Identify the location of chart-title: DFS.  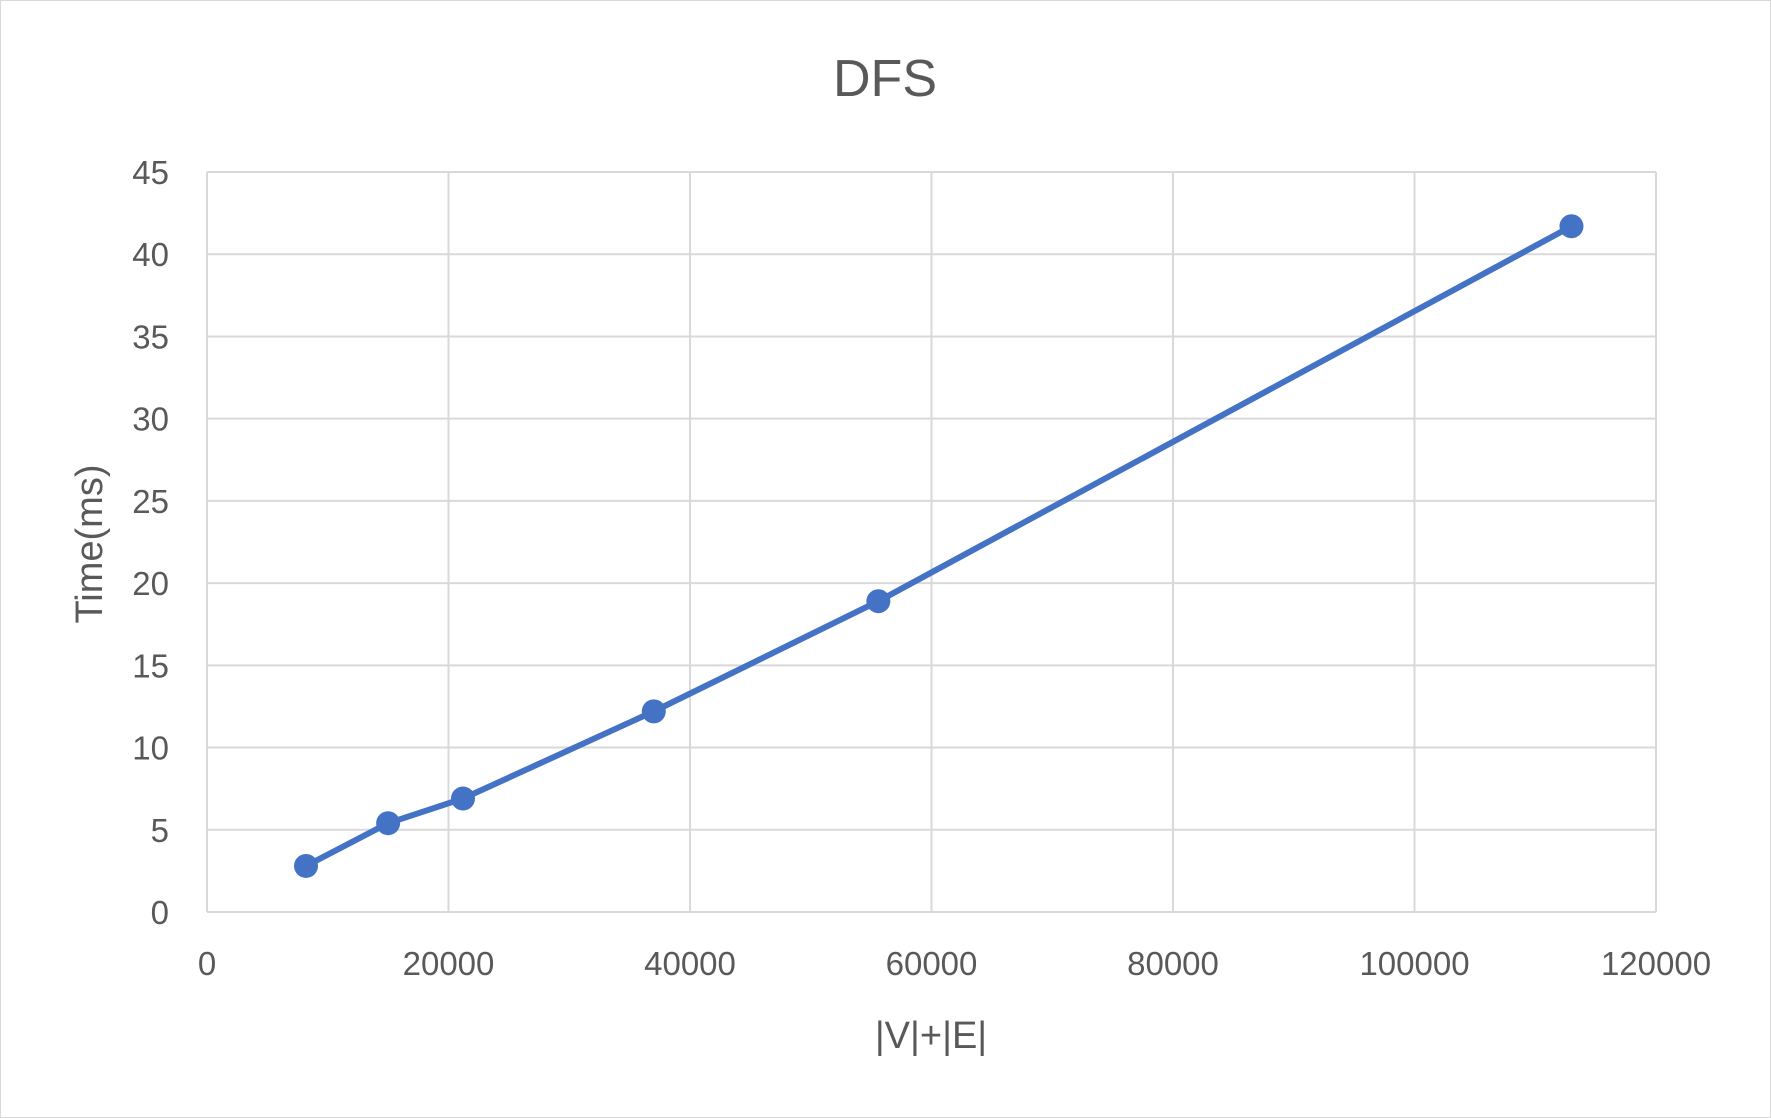
(885, 79).